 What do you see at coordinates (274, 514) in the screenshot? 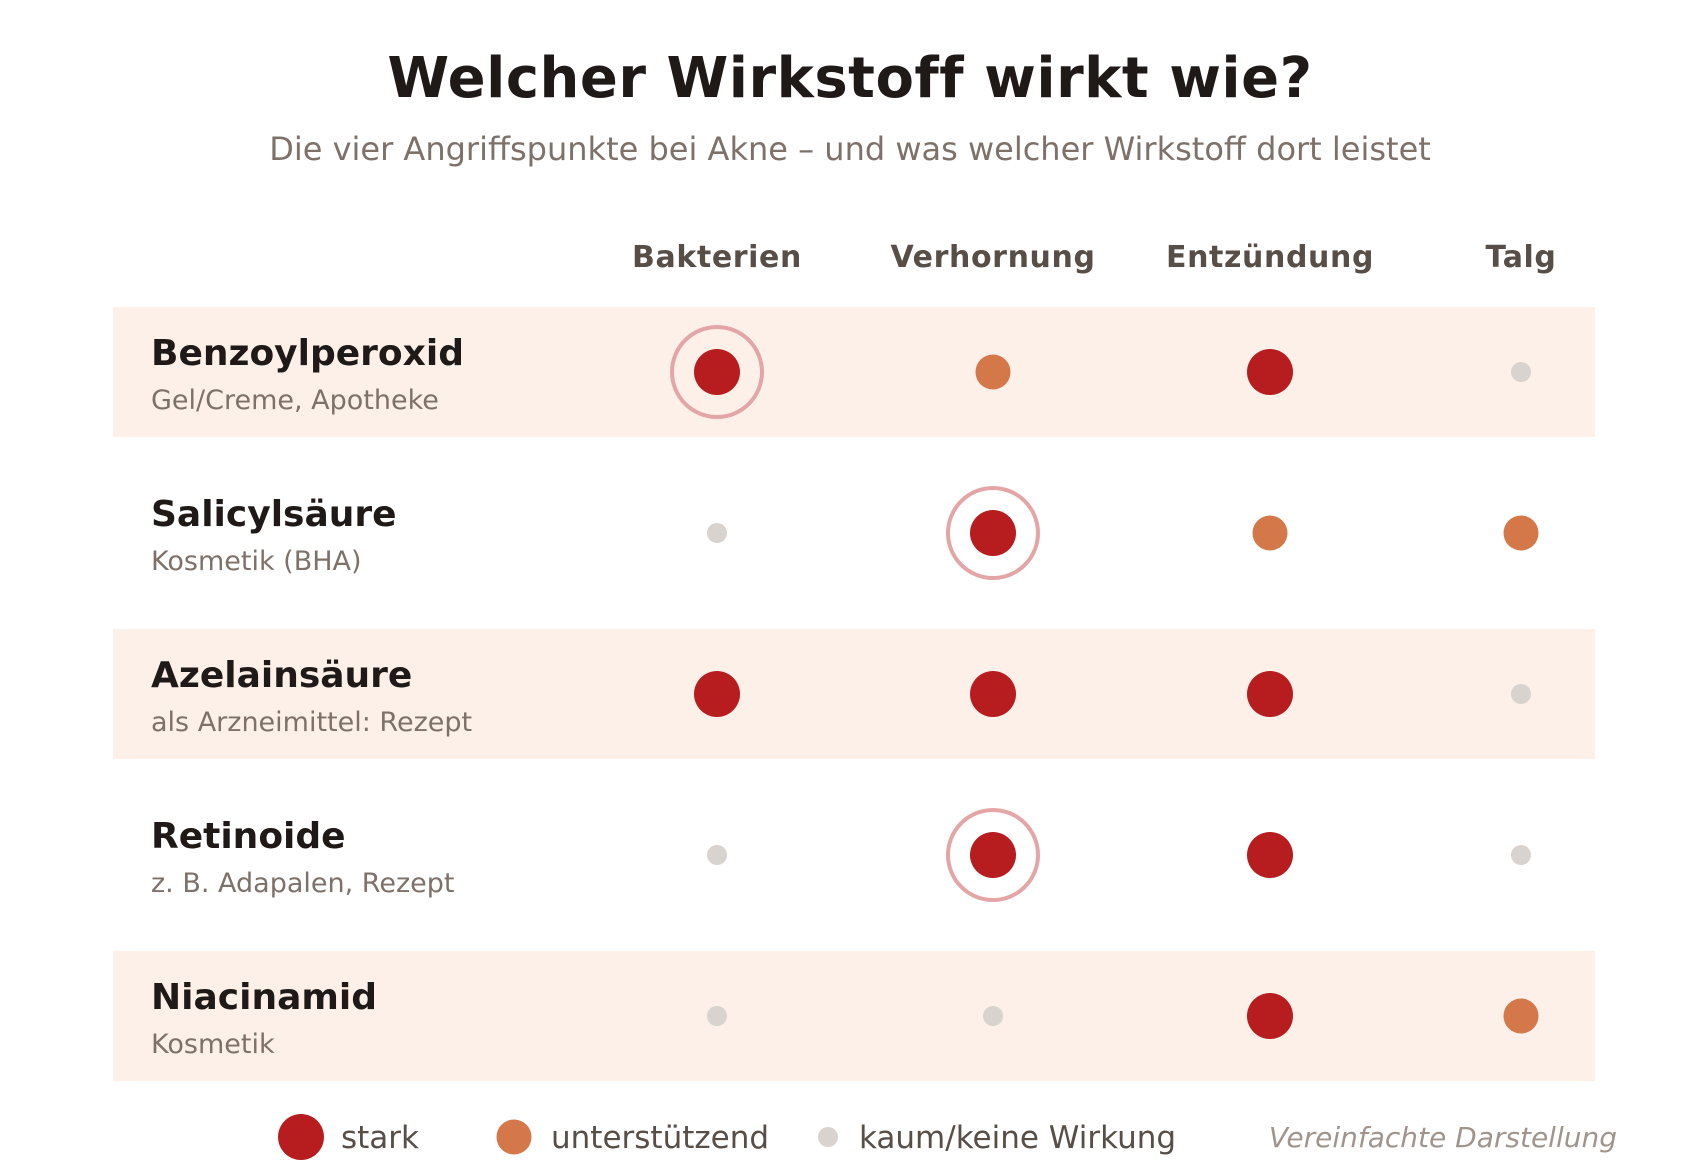
I see `row-name-salicylsaeure: Salicylsäure` at bounding box center [274, 514].